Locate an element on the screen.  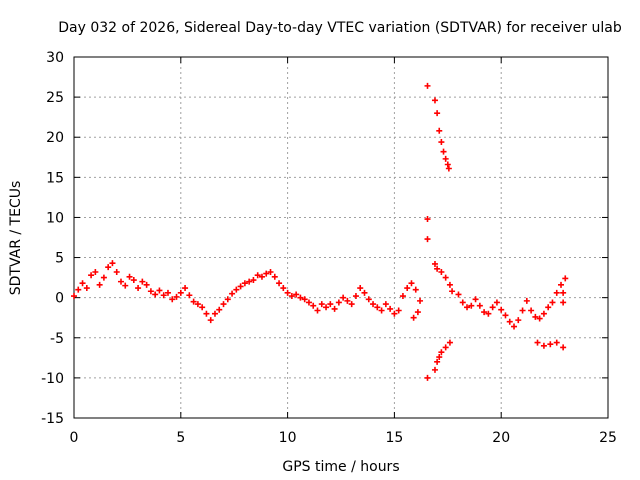
y-tick-label: 30 is located at coordinates (55, 58).